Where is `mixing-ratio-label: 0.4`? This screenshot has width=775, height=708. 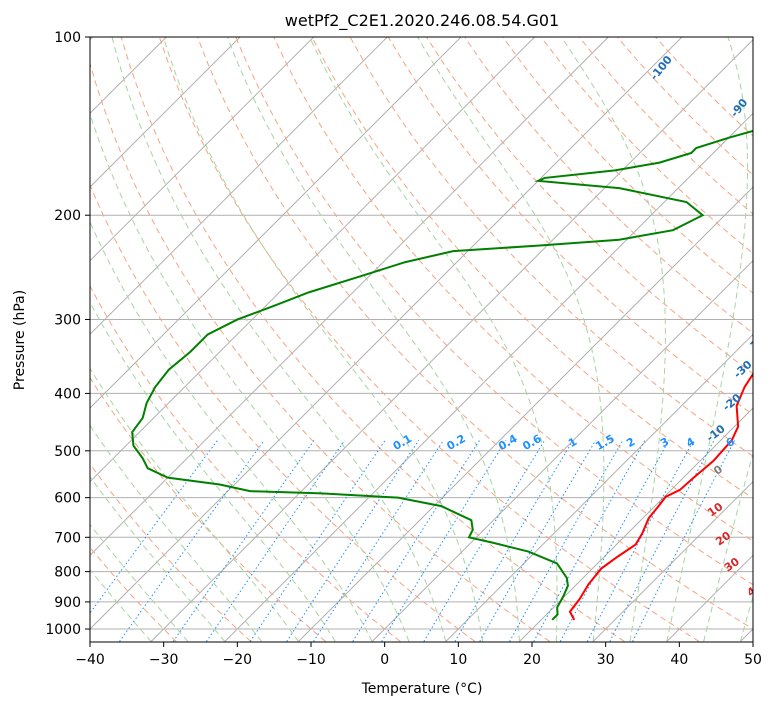
mixing-ratio-label: 0.4 is located at coordinates (508, 442).